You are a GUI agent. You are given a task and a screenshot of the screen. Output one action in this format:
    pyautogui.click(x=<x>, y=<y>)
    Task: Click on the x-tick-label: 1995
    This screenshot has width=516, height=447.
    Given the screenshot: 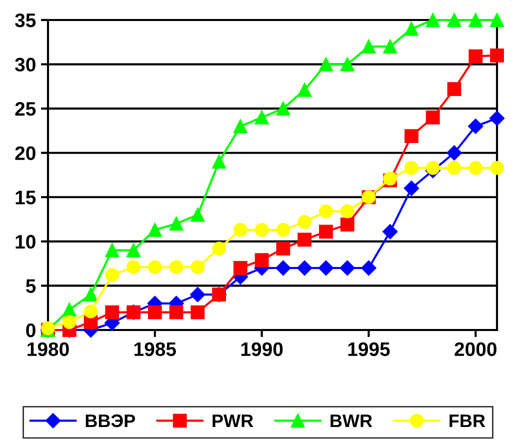 What is the action you would take?
    pyautogui.click(x=369, y=349)
    